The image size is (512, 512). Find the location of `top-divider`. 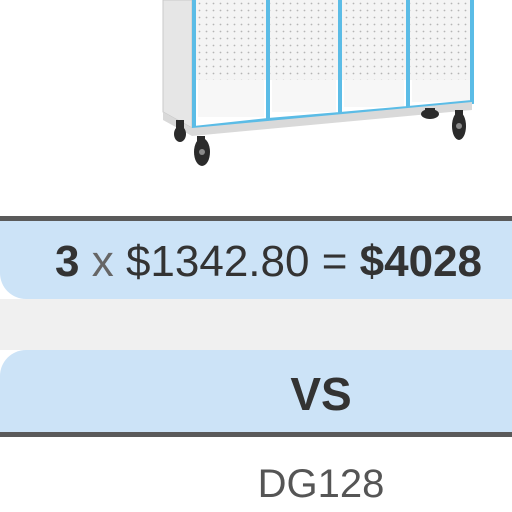

top-divider is located at coordinates (256, 218).